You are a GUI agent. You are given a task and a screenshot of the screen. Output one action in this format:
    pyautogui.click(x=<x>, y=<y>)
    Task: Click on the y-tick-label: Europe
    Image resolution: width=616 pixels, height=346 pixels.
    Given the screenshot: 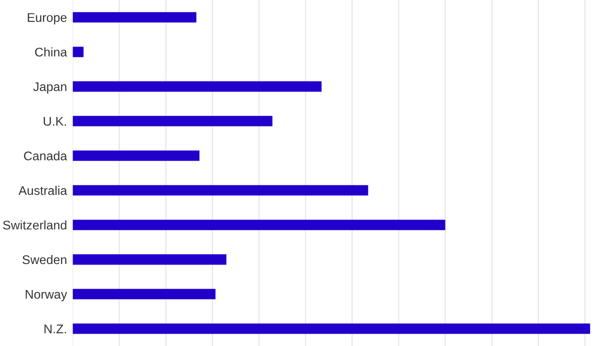 What is the action you would take?
    pyautogui.click(x=47, y=18)
    